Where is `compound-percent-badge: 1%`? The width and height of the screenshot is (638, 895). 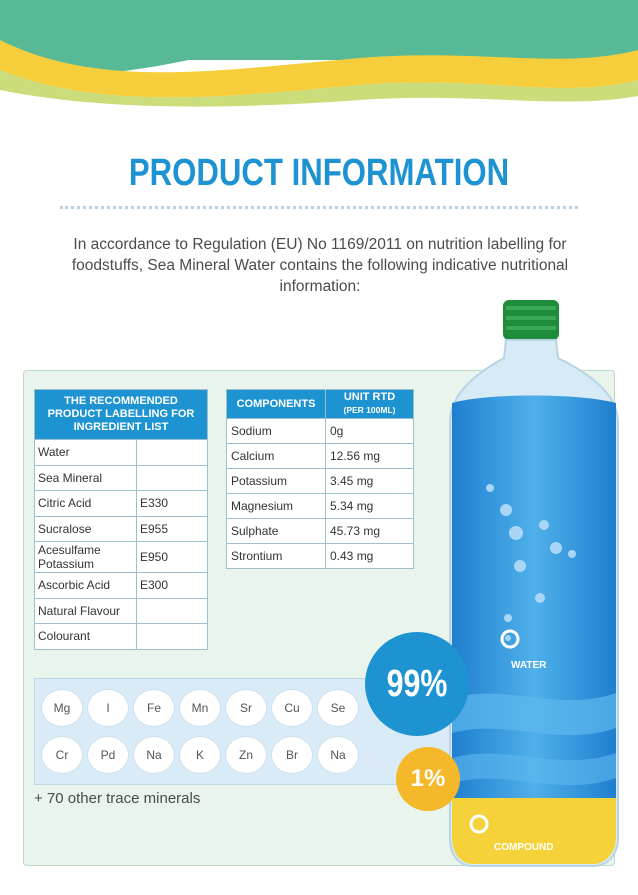
compound-percent-badge: 1% is located at coordinates (428, 779).